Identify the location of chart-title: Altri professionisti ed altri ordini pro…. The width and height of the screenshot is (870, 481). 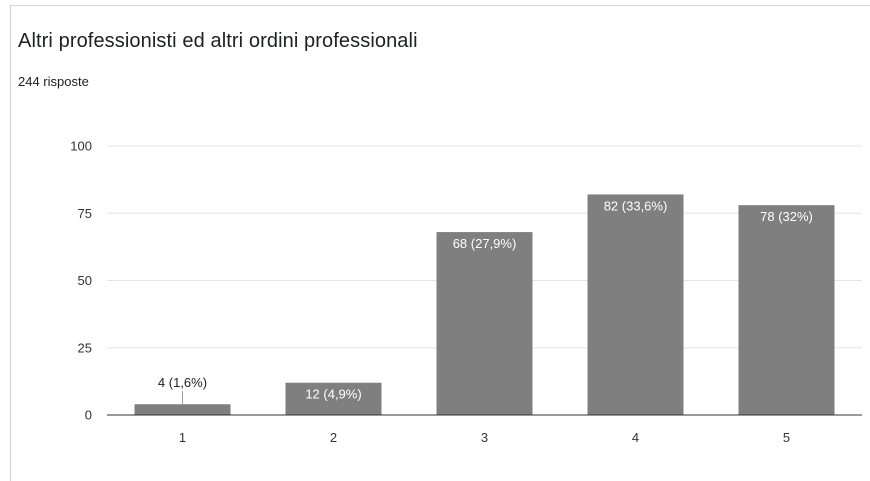
(218, 41).